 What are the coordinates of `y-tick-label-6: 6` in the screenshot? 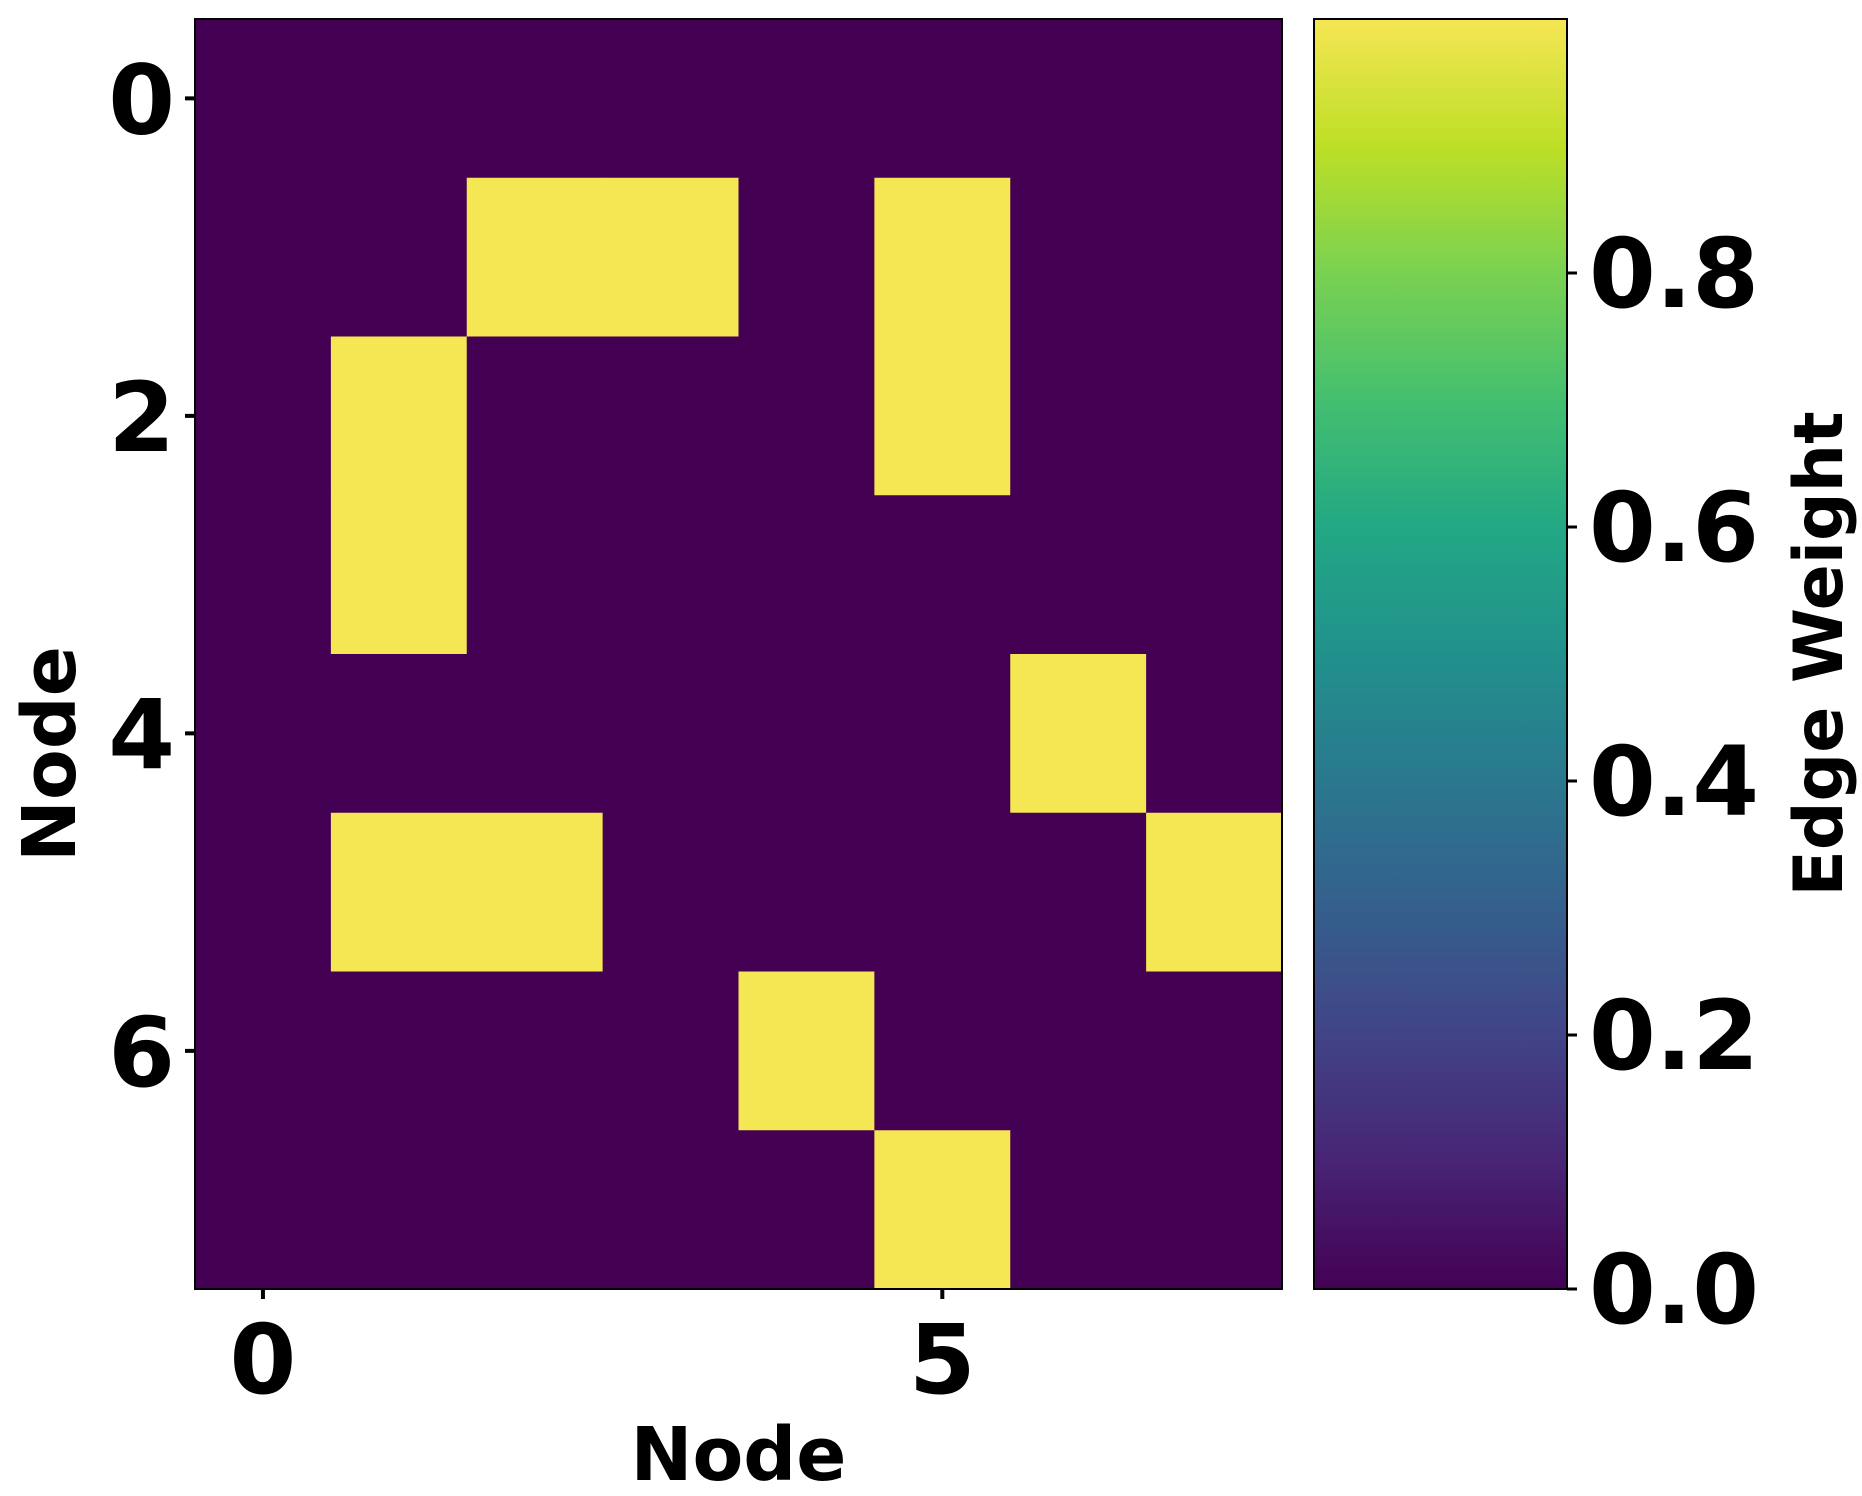 It's located at (141, 1053).